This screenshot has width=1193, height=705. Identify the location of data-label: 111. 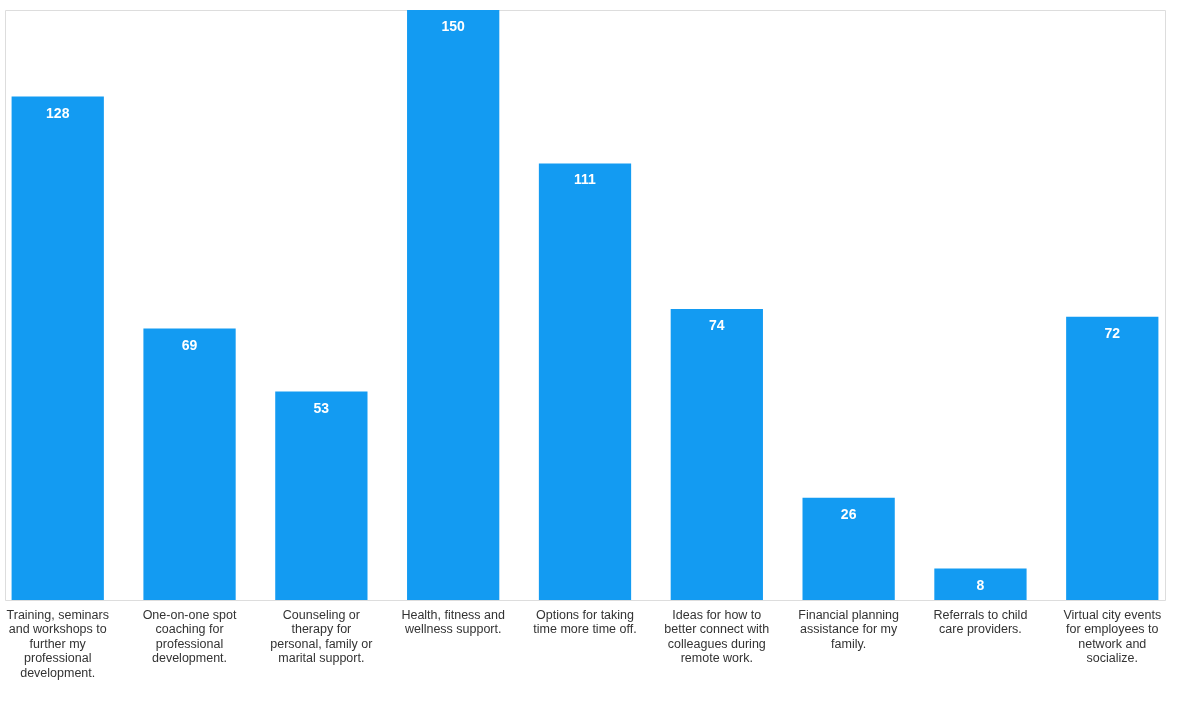
(585, 179).